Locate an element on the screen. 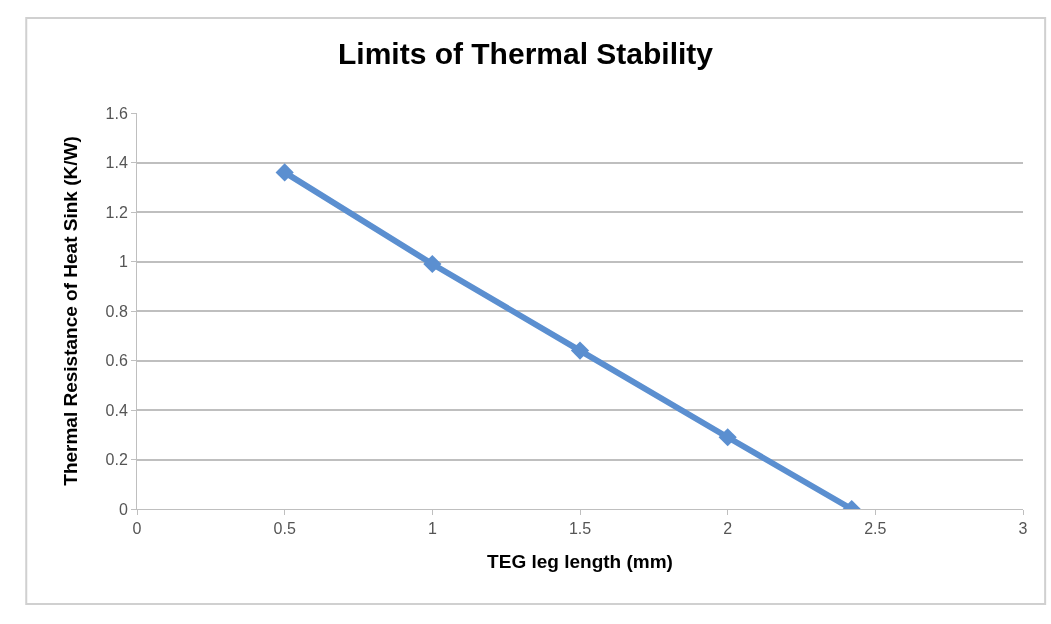 The width and height of the screenshot is (1051, 624). x-axis-title: TEG leg length (mm) is located at coordinates (580, 561).